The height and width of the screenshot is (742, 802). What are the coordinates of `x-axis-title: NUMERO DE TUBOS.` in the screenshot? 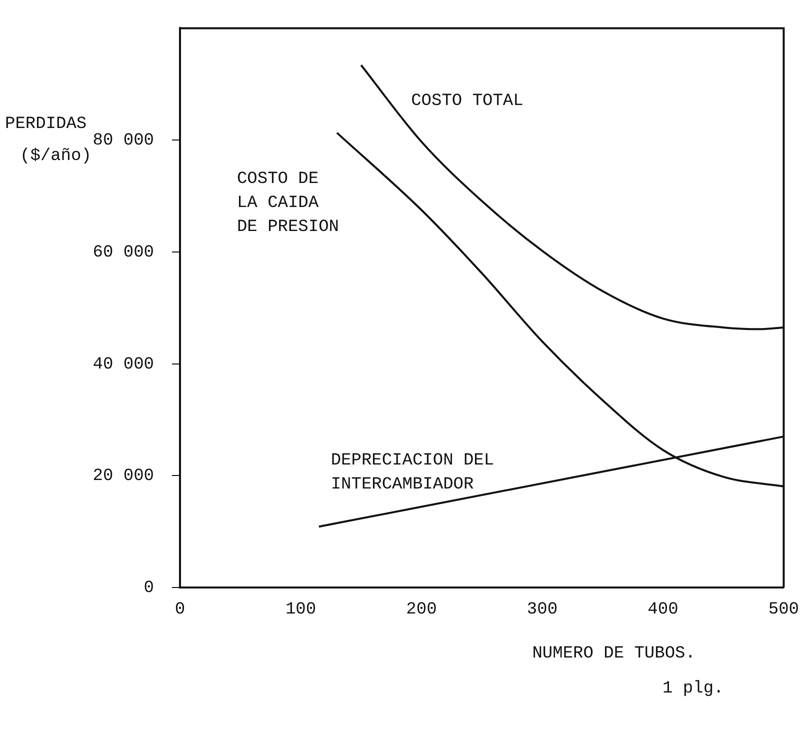 It's located at (614, 654).